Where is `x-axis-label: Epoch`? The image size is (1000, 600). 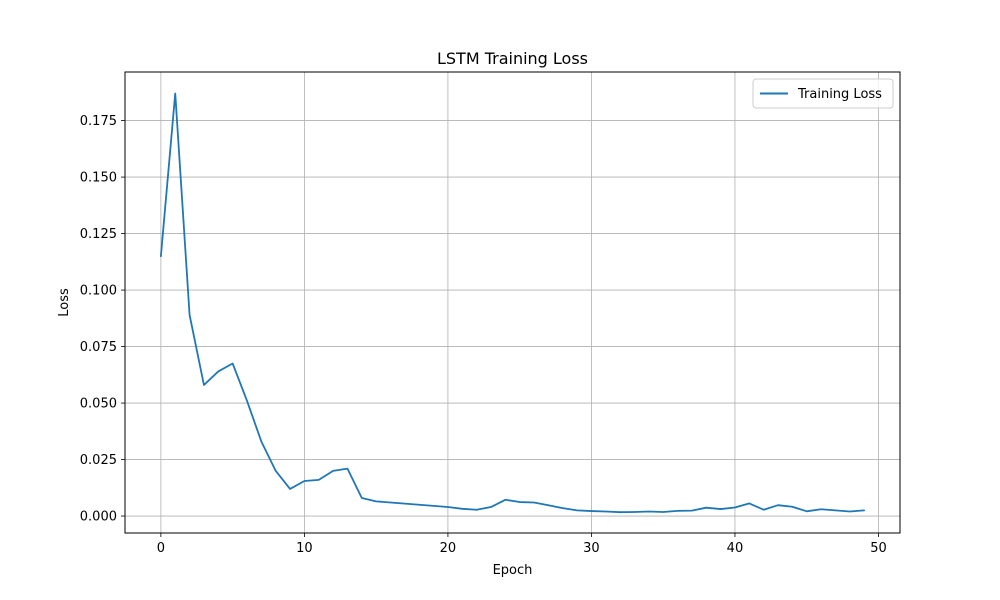 x-axis-label: Epoch is located at coordinates (513, 570).